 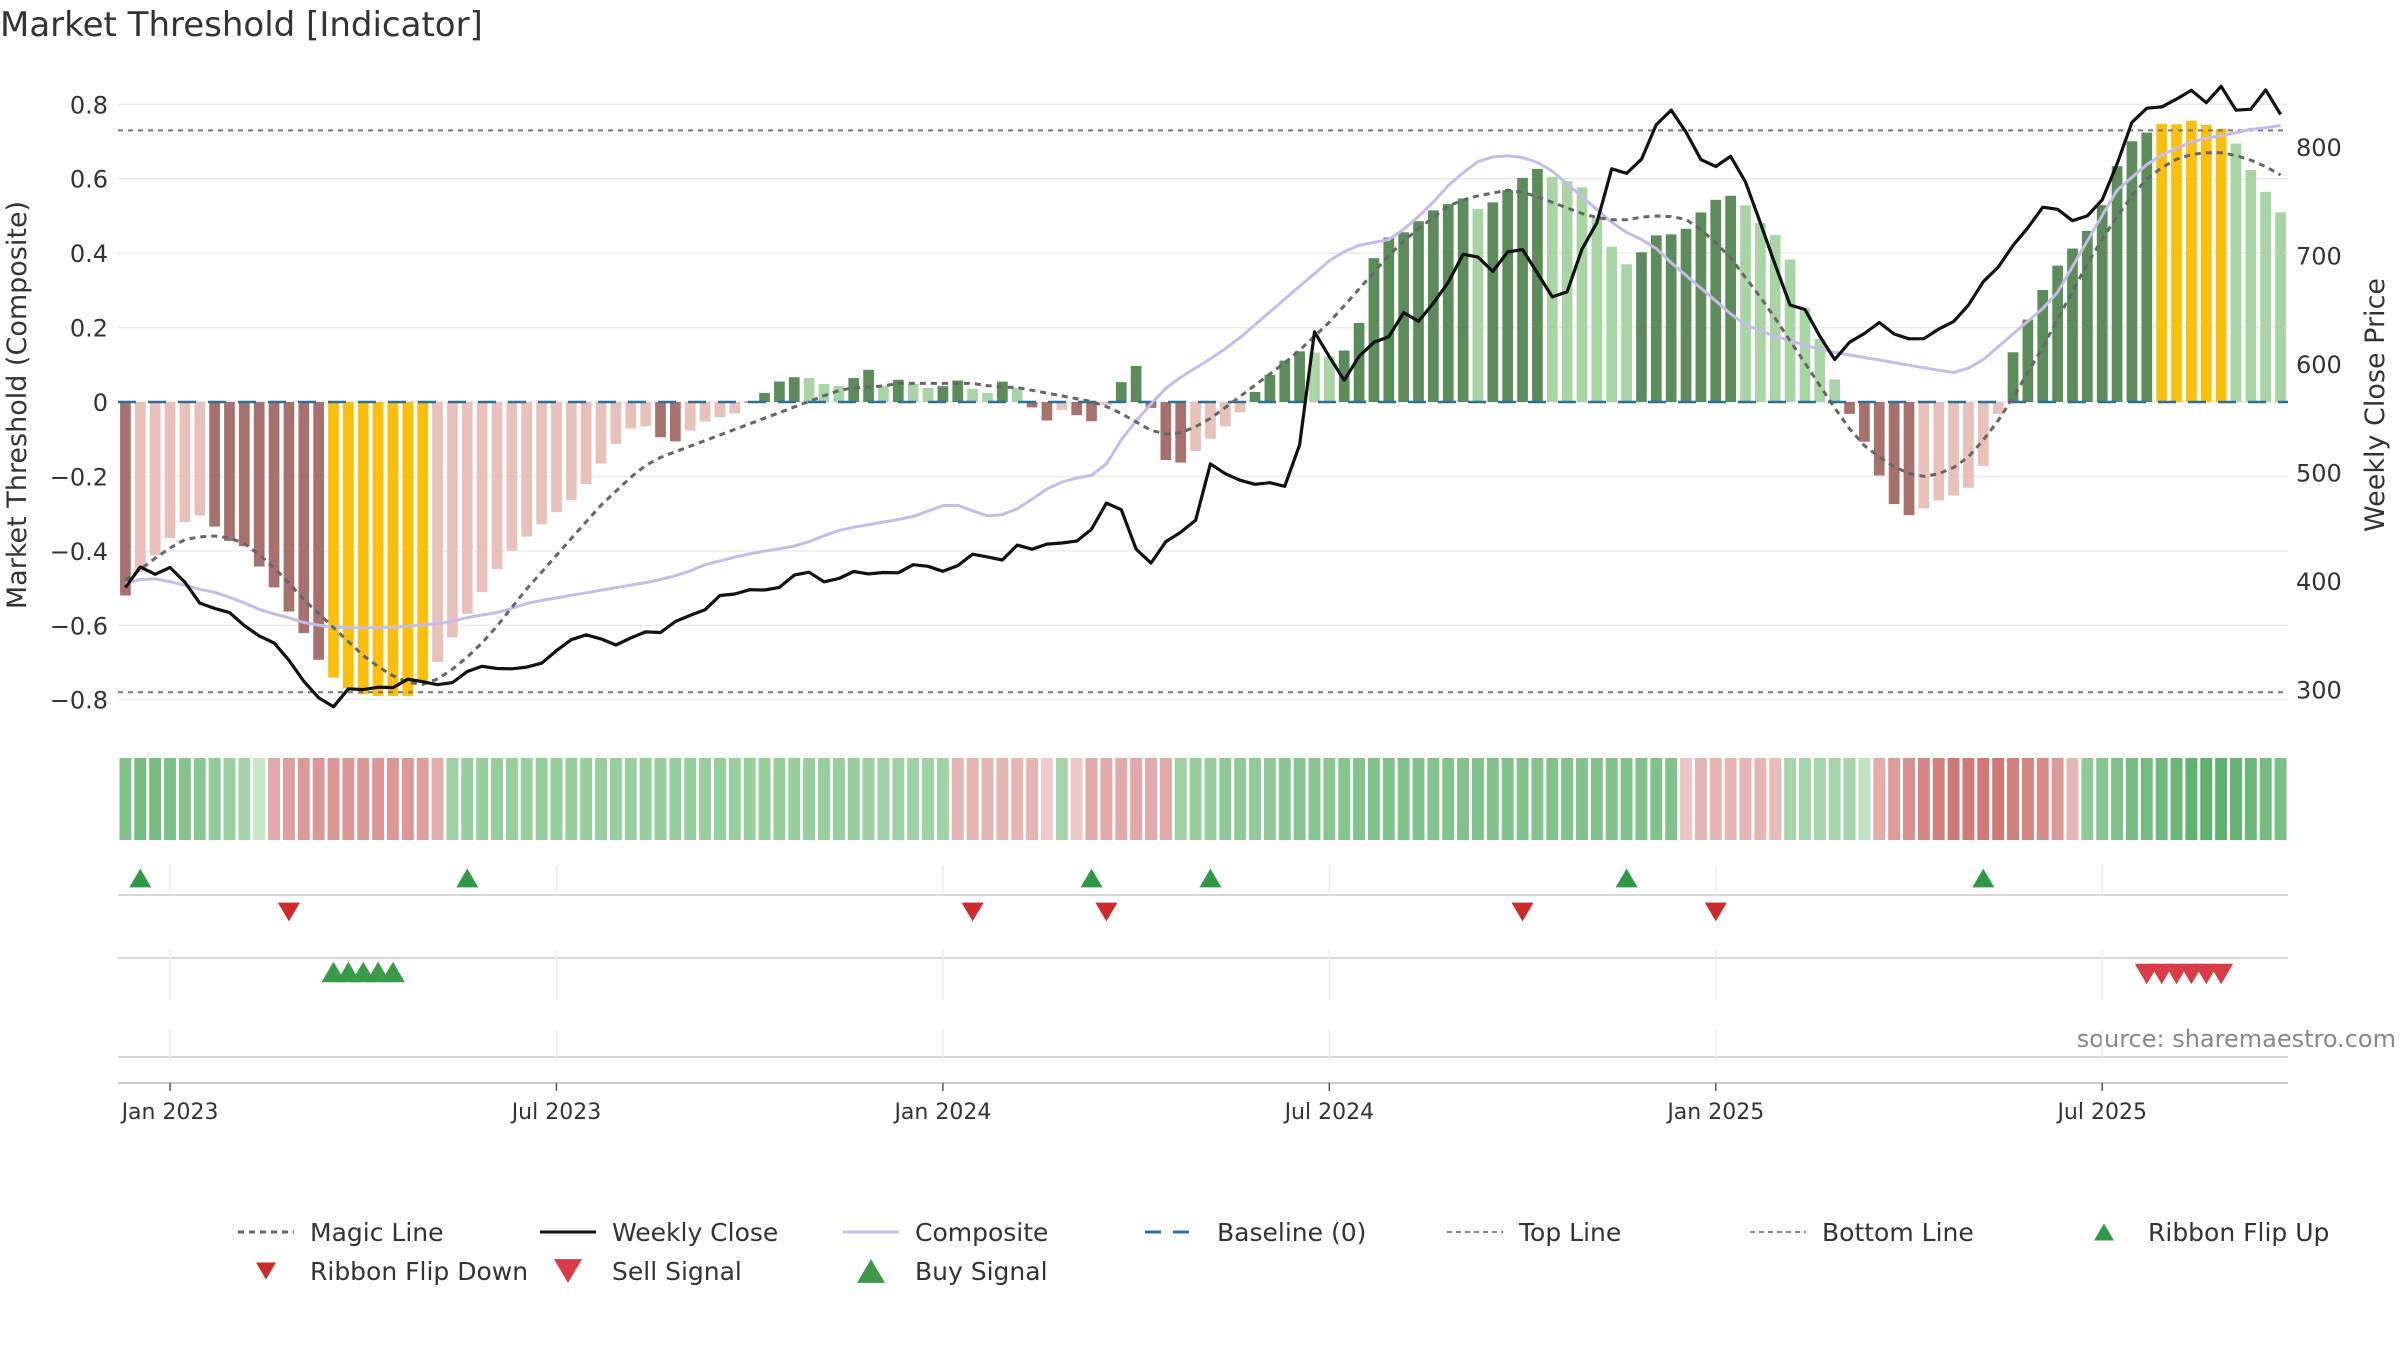 What do you see at coordinates (79, 552) in the screenshot?
I see `left-tick-label: −0.4` at bounding box center [79, 552].